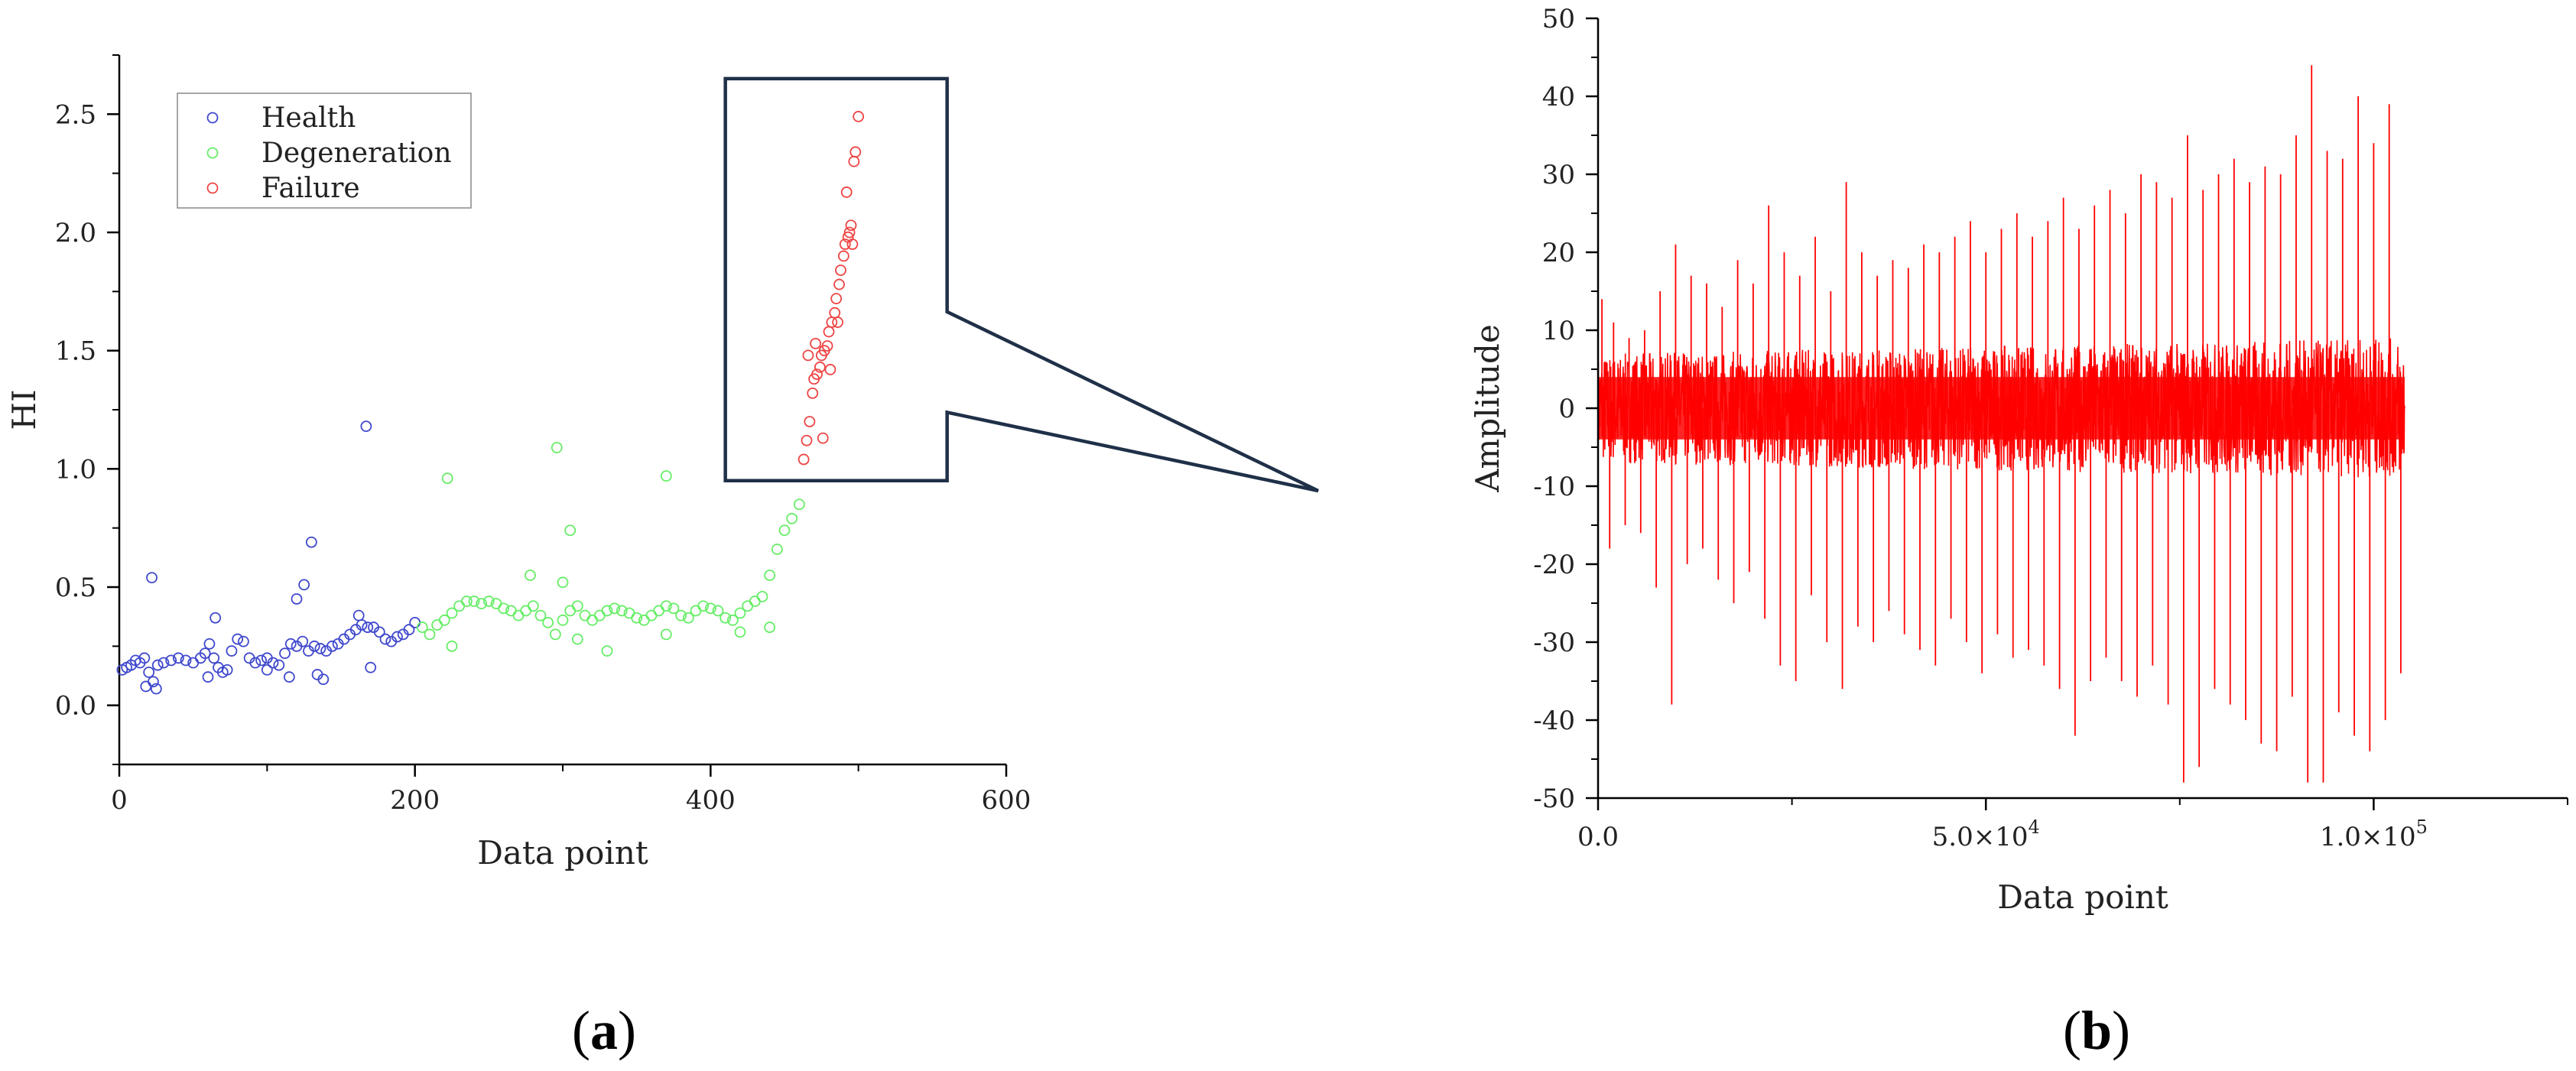 This screenshot has height=1071, width=2576. Describe the element at coordinates (75, 115) in the screenshot. I see `a-y-tick-label: 2.5` at that location.